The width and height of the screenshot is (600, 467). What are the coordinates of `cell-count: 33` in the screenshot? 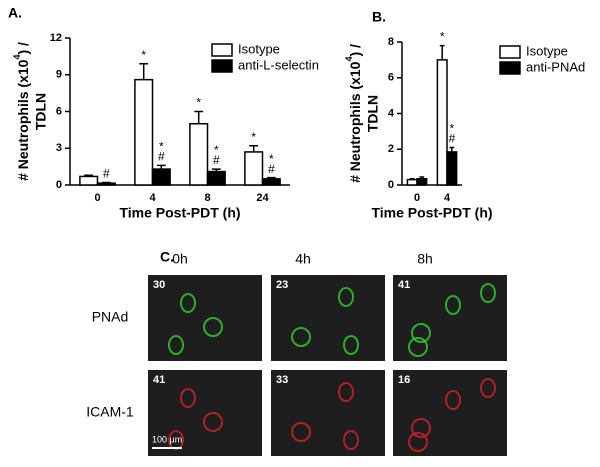 It's located at (282, 380).